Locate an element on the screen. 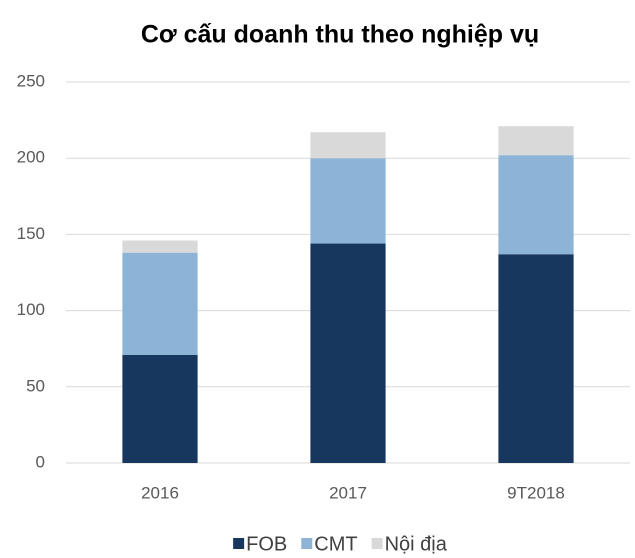  y-tick-label: 100 is located at coordinates (31, 309).